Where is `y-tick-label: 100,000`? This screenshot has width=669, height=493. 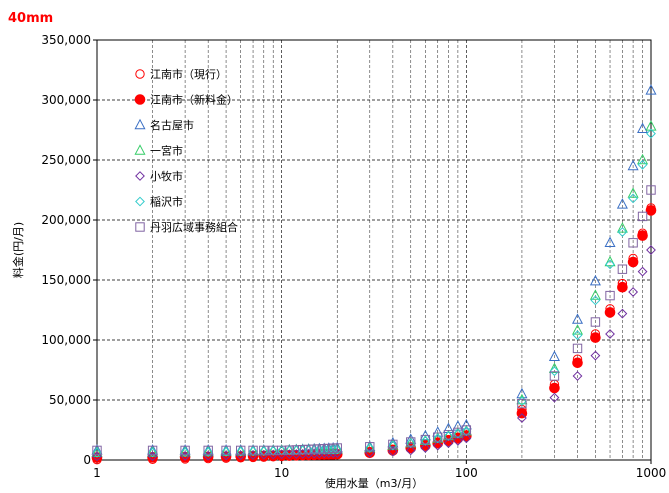 y-tick-label: 100,000 is located at coordinates (66, 340).